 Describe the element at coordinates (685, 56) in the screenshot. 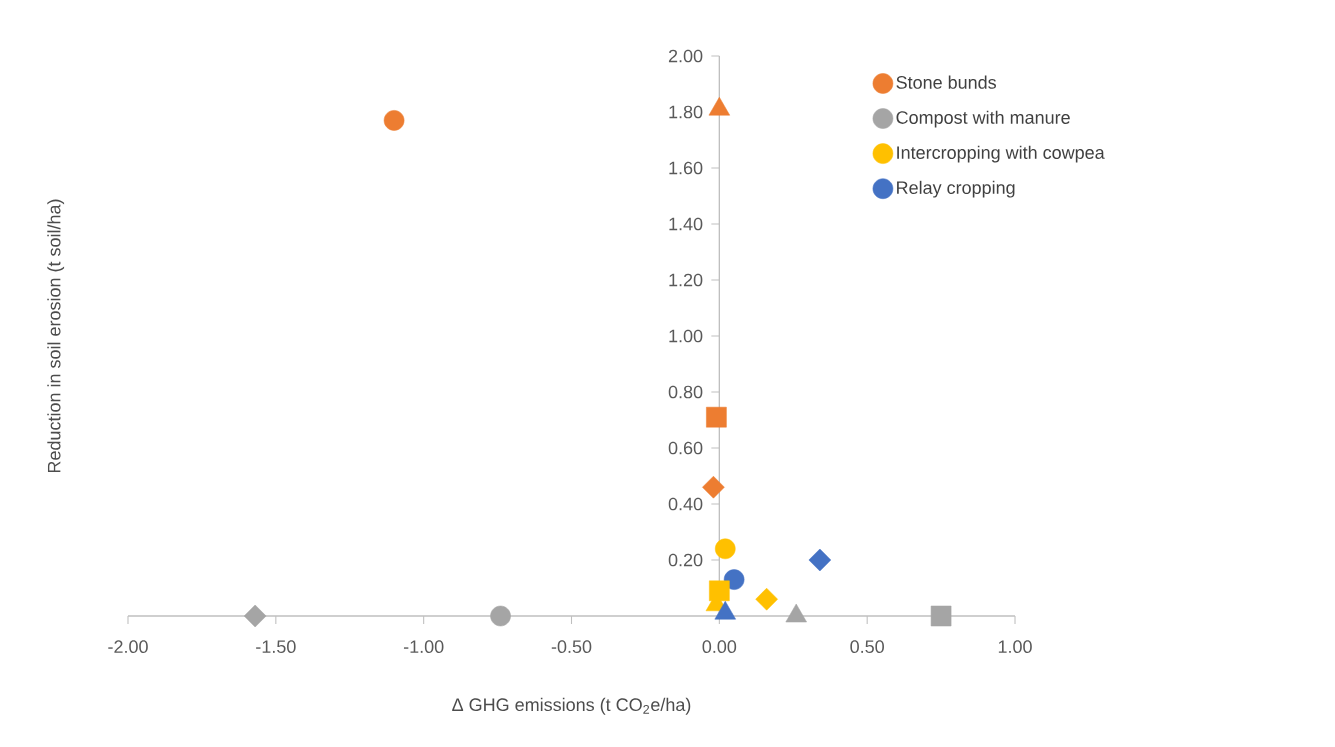

I see `y-tick-label: 2.00` at that location.